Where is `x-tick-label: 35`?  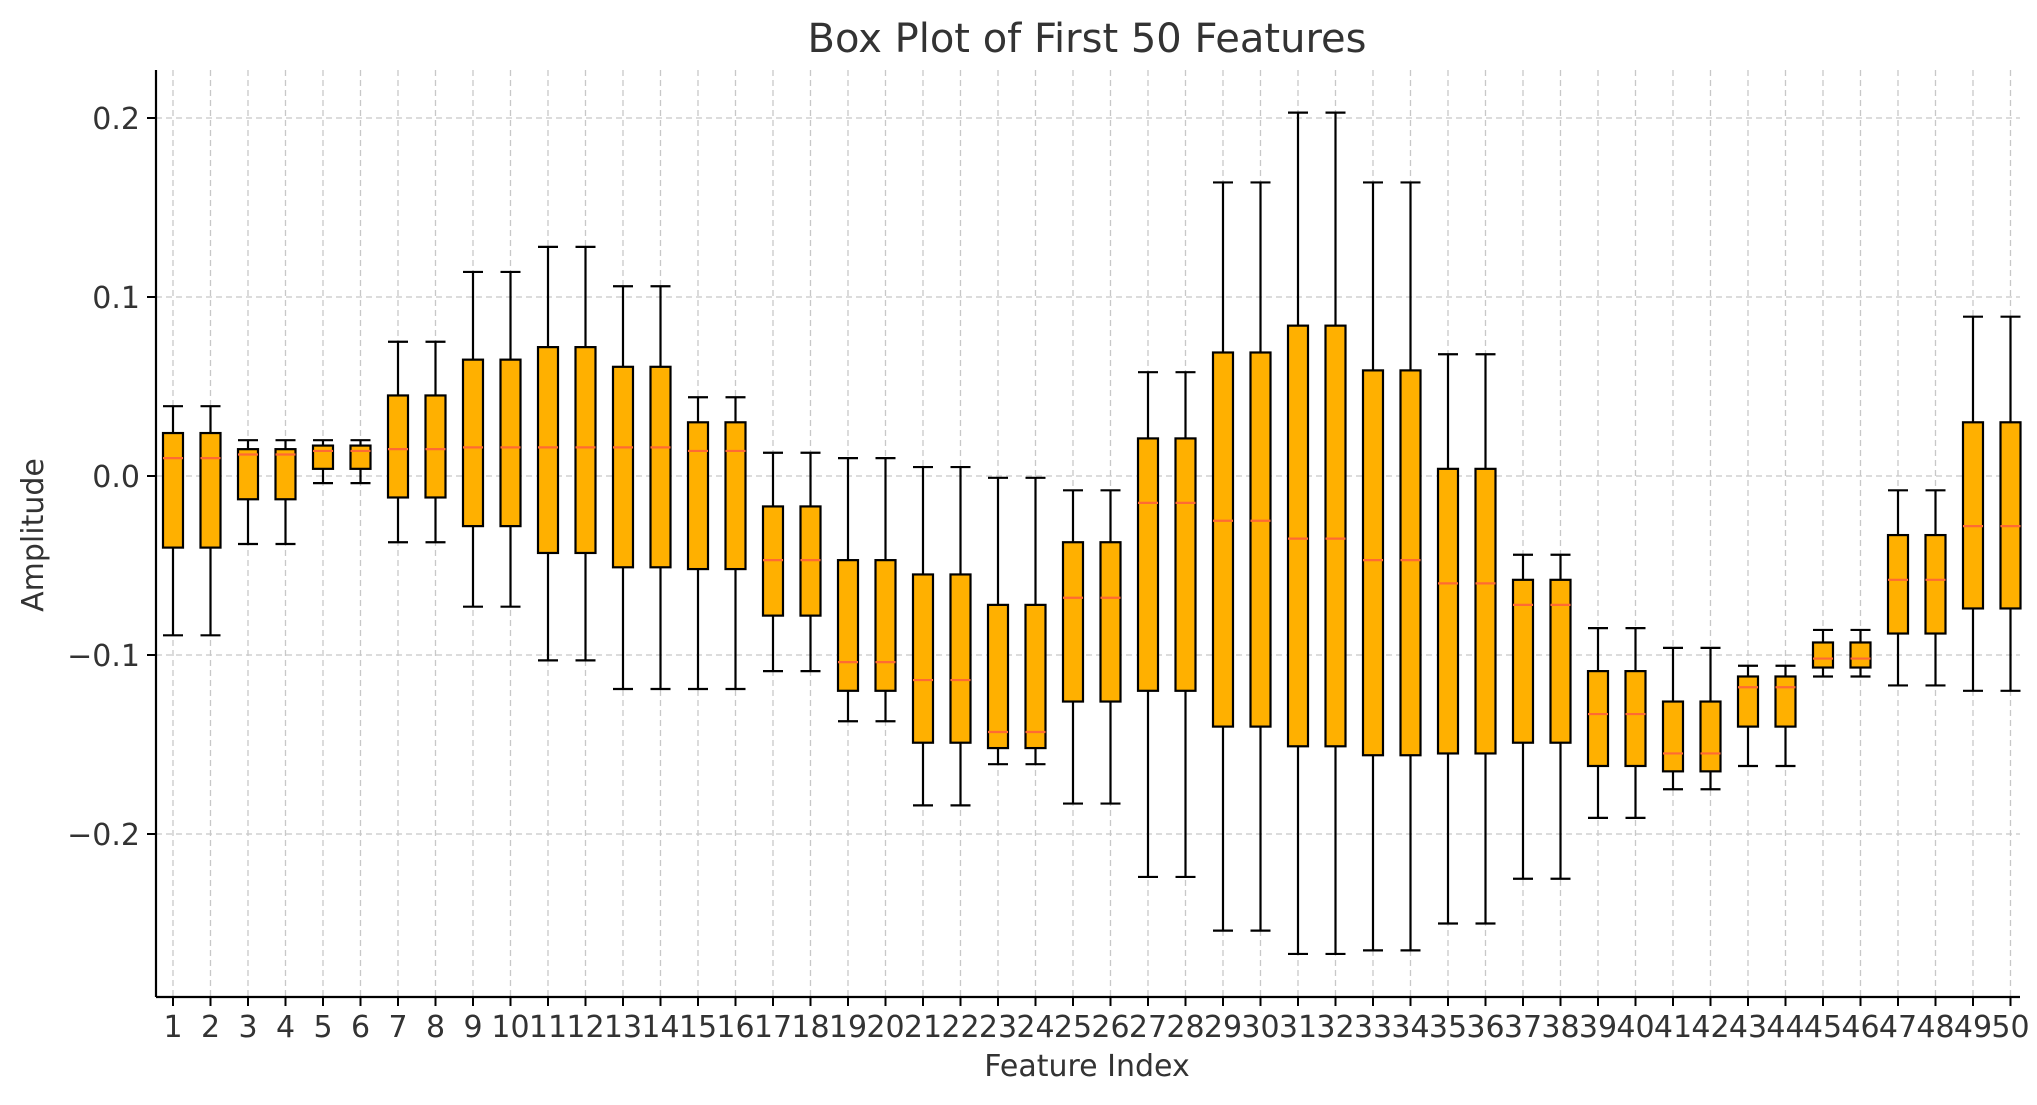
x-tick-label: 35 is located at coordinates (1448, 1027).